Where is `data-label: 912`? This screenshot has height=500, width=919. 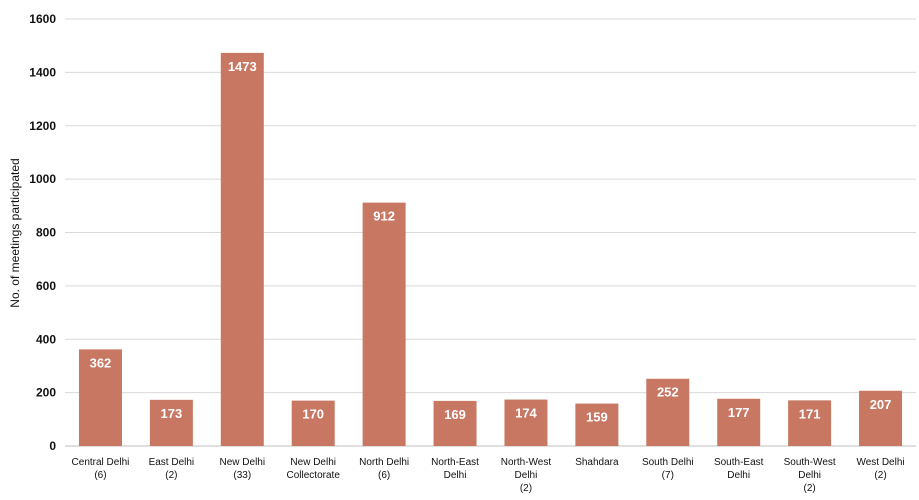 data-label: 912 is located at coordinates (384, 216).